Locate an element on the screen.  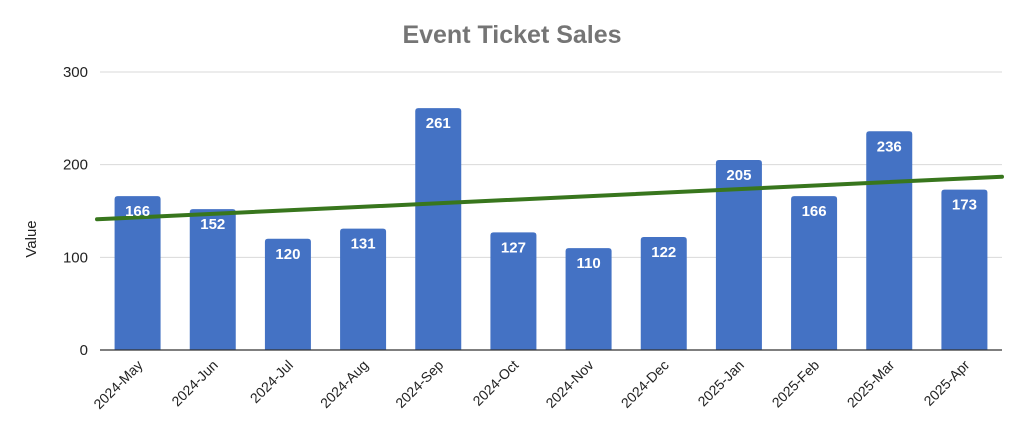
bar-value-label: 127 is located at coordinates (513, 247).